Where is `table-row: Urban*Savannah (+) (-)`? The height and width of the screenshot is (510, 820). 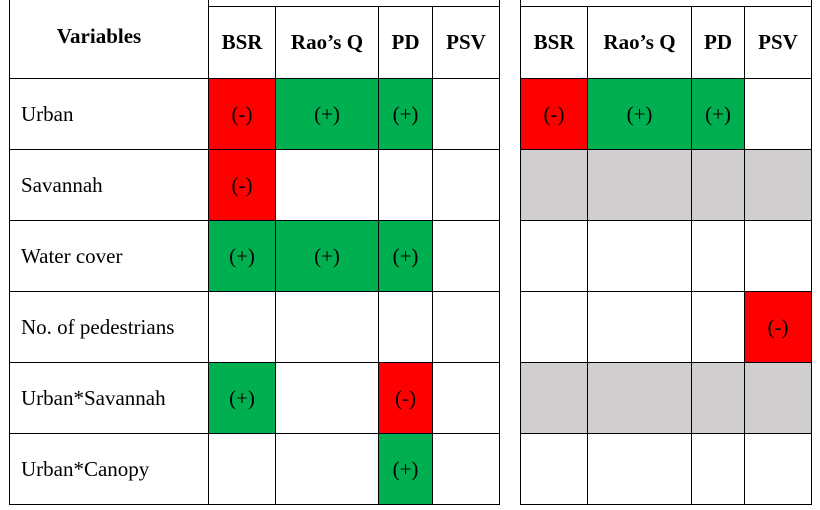
table-row: Urban*Savannah (+) (-) is located at coordinates (254, 398).